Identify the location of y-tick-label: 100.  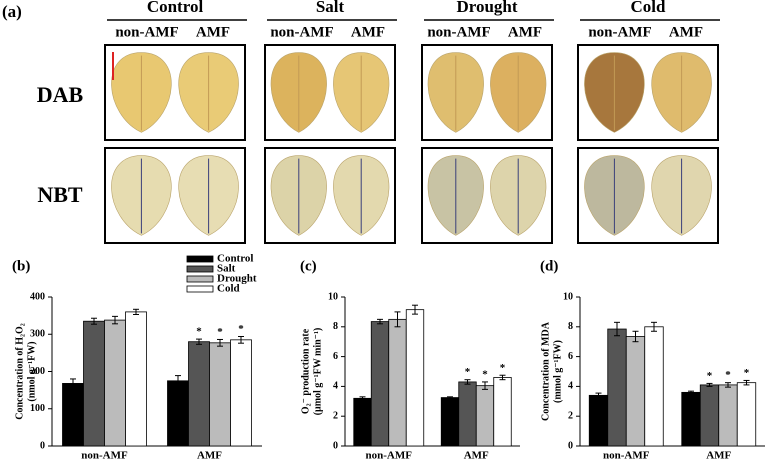
(37, 408).